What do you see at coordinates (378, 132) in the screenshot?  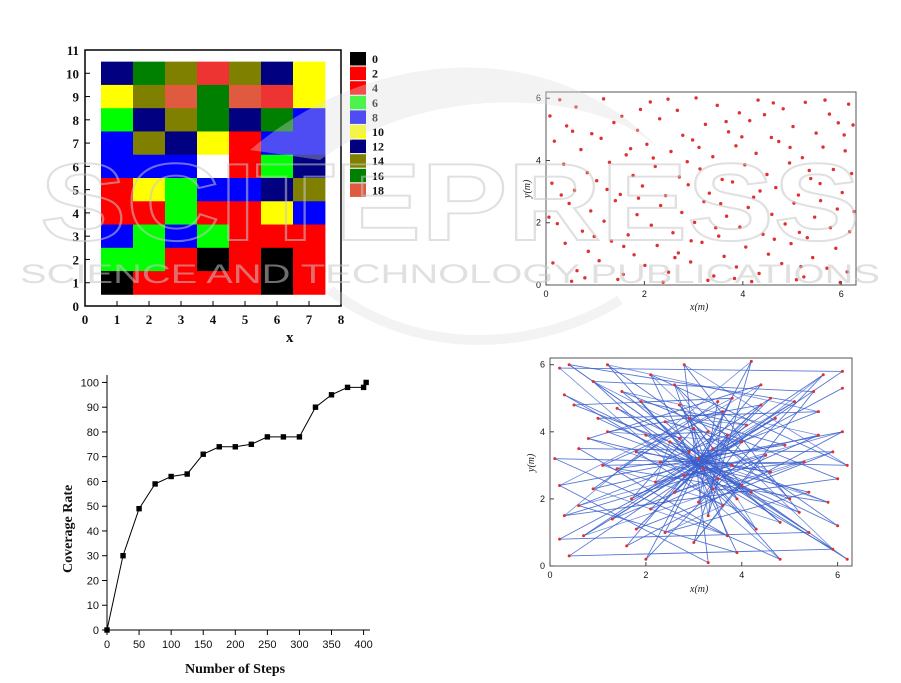 I see `grid-legend-label: 10` at bounding box center [378, 132].